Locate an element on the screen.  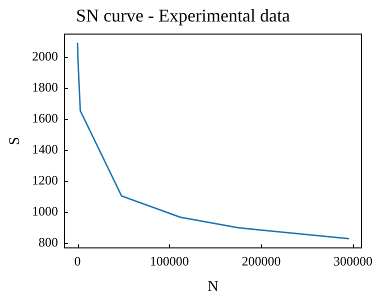
x-axis-title: N is located at coordinates (213, 286).